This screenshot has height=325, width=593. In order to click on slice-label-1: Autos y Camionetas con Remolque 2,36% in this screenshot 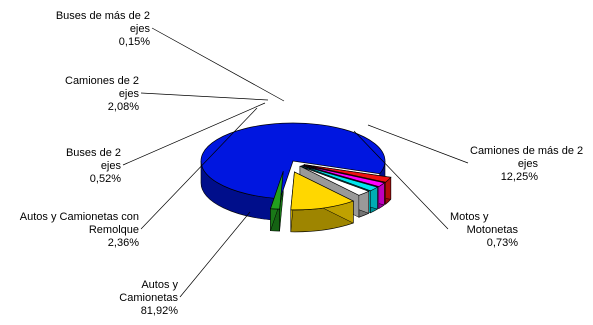, I will do `click(79, 230)`.